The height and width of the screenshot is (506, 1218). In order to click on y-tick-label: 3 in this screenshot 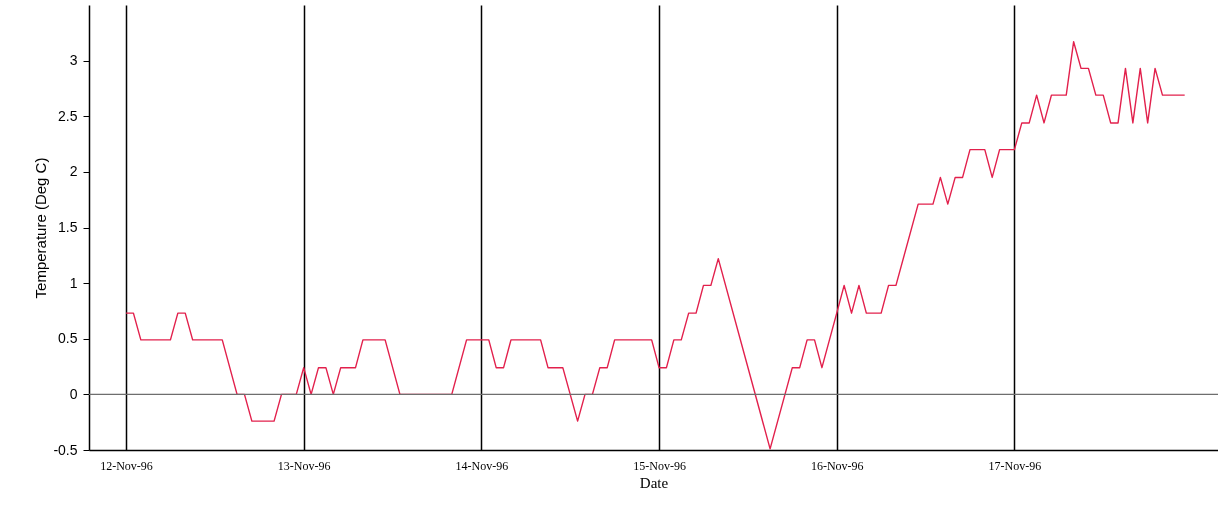, I will do `click(73, 60)`.